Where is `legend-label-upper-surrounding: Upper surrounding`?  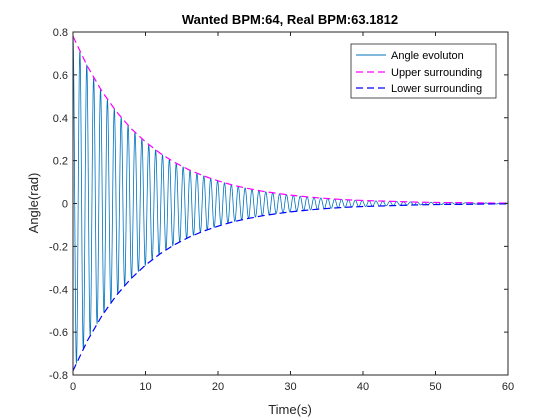
legend-label-upper-surrounding: Upper surrounding is located at coordinates (436, 73).